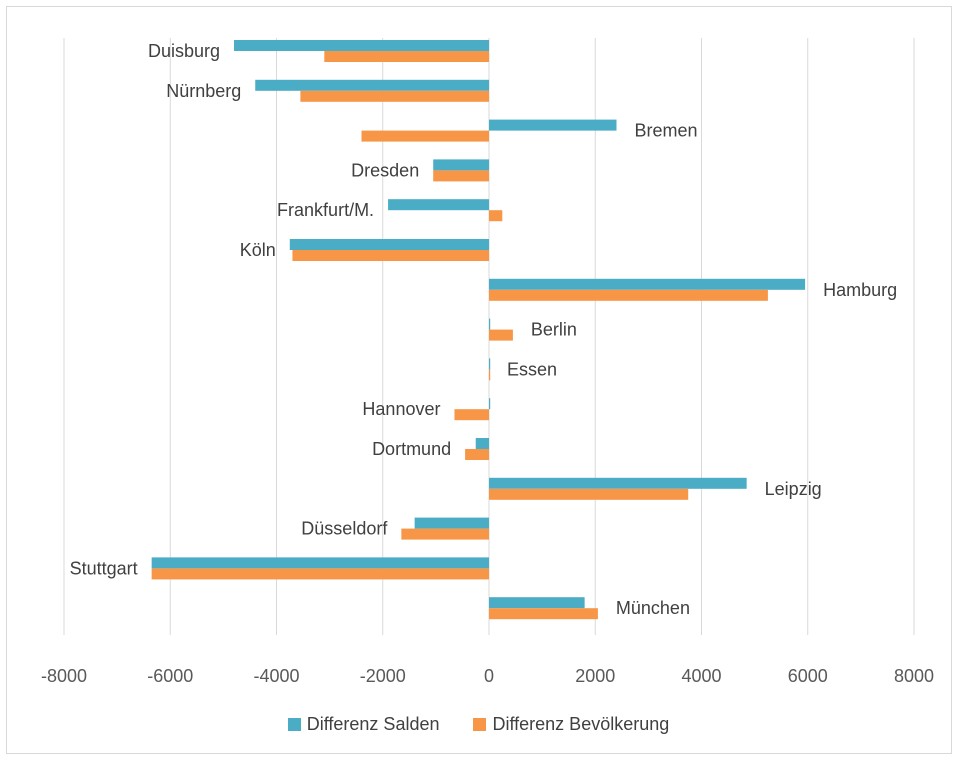 This screenshot has height=760, width=957. What do you see at coordinates (793, 489) in the screenshot?
I see `category-label: Leipzig` at bounding box center [793, 489].